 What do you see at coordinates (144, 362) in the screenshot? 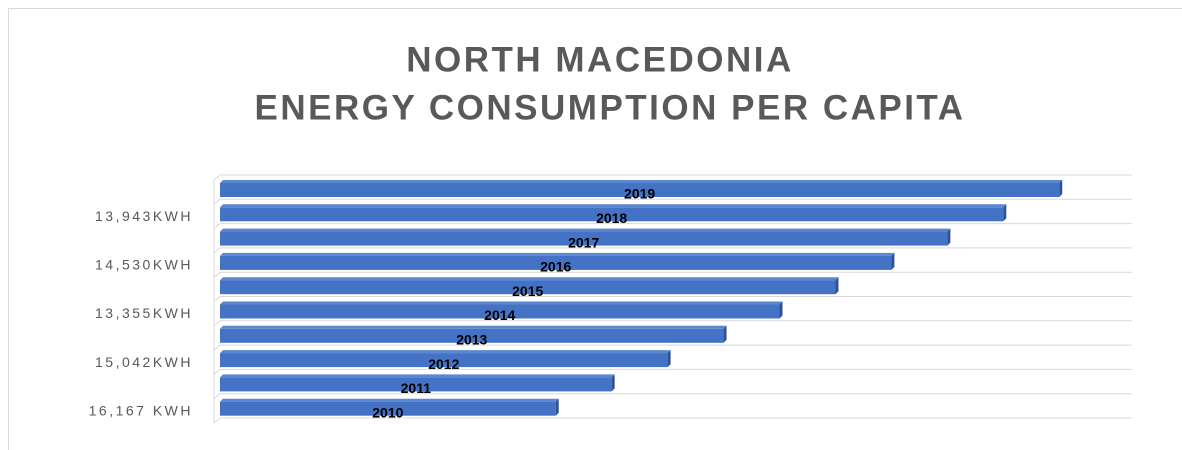
I see `y-tick-label: 15,042KWH` at bounding box center [144, 362].